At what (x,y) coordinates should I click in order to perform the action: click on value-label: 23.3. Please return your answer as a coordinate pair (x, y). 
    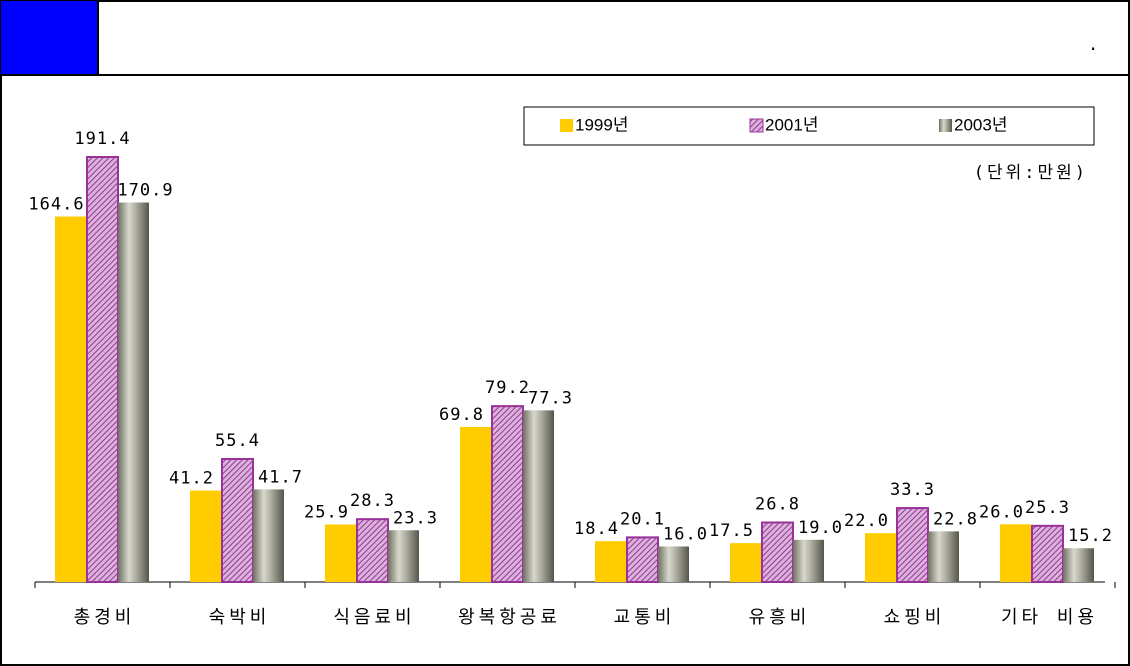
    Looking at the image, I should click on (415, 518).